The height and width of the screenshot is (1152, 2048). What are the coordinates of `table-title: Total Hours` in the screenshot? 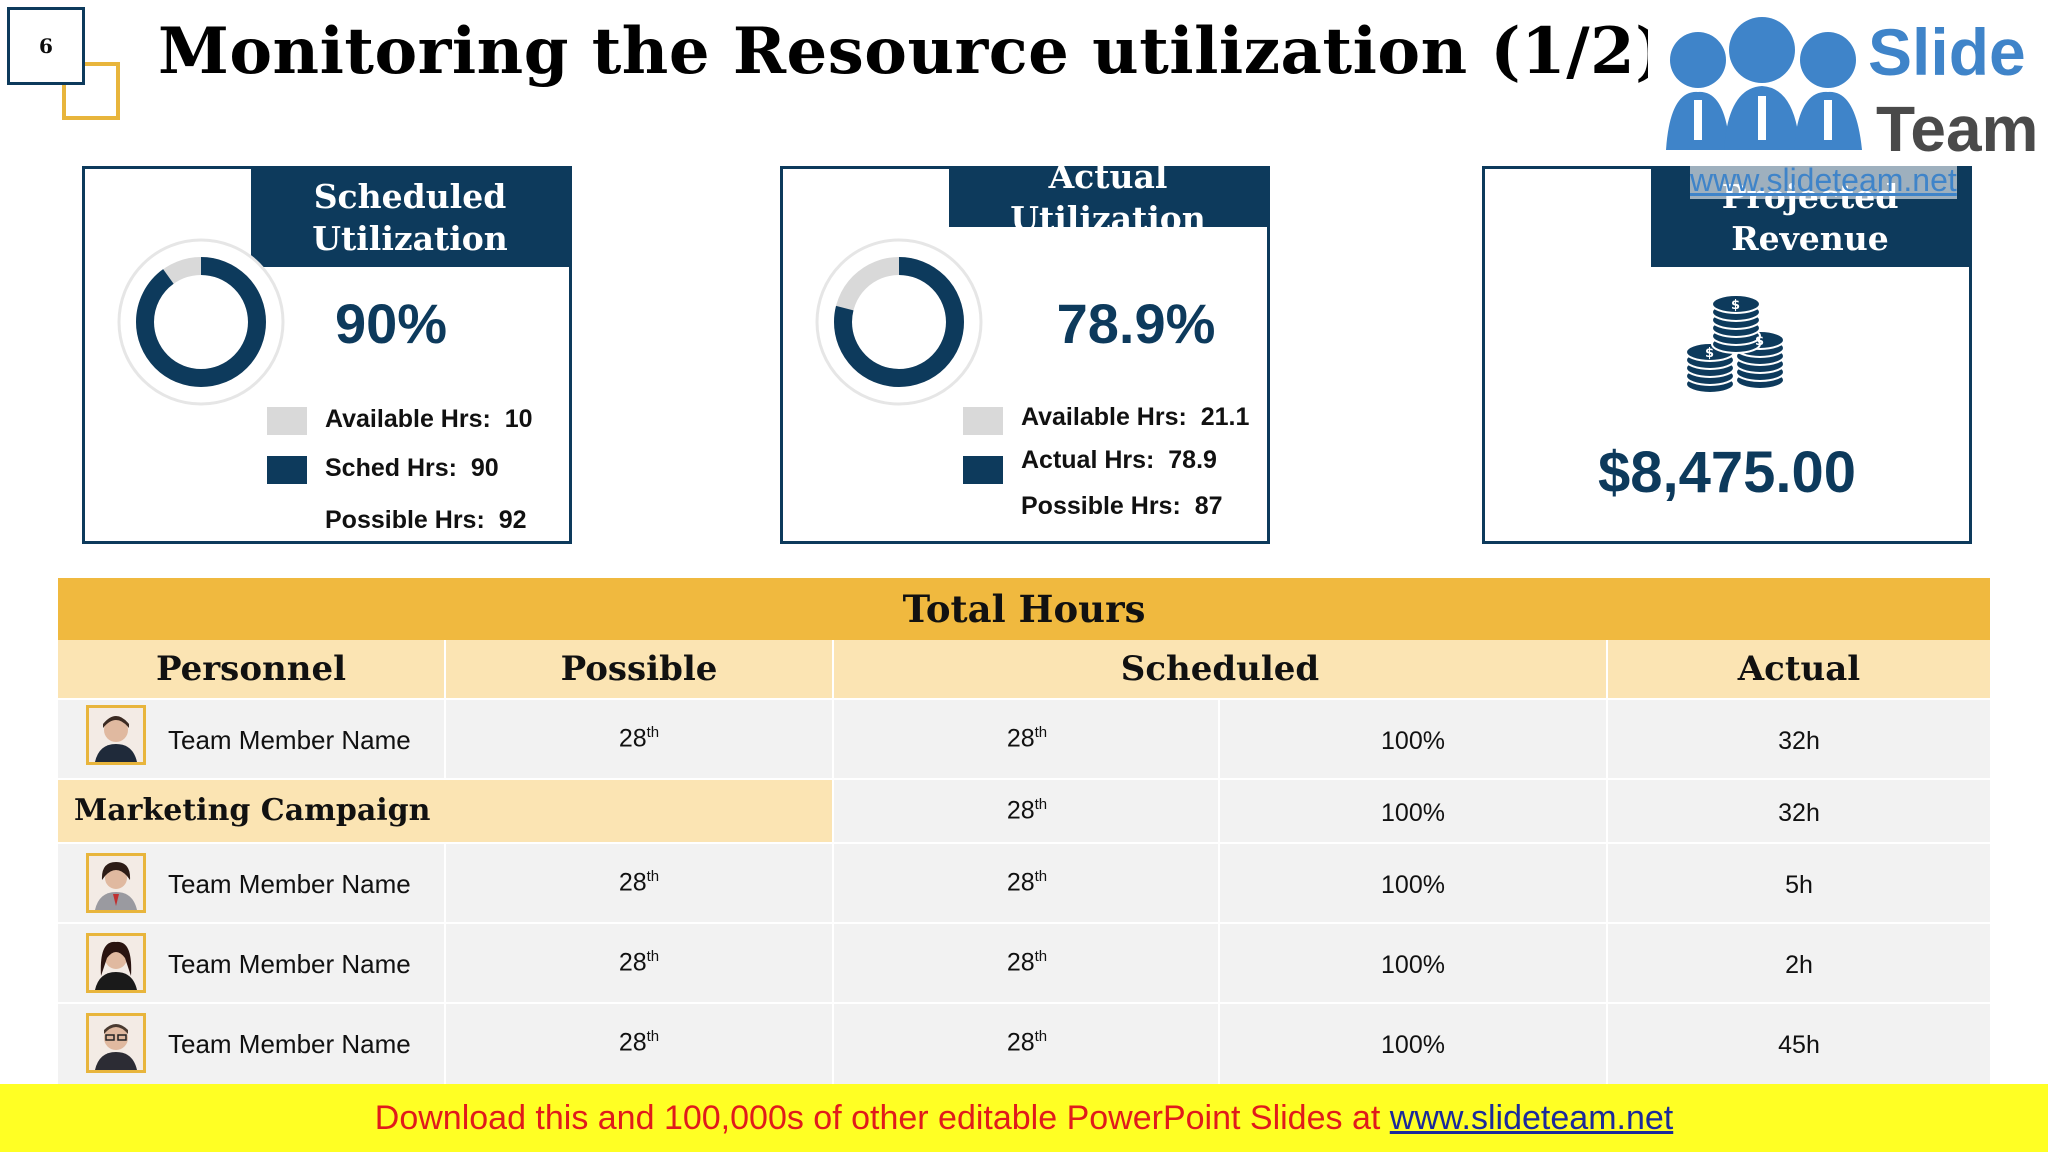 It's located at (1024, 609).